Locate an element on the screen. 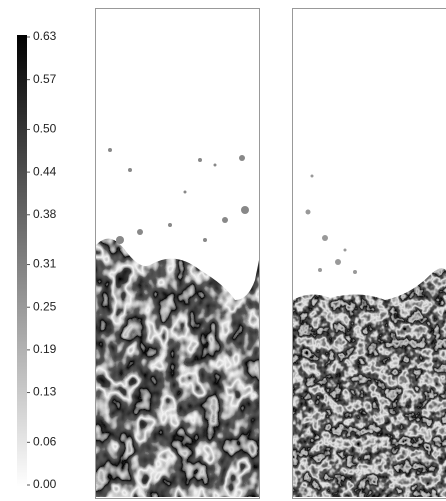 This screenshot has width=446, height=501. tick-label: 0.19 is located at coordinates (45, 349).